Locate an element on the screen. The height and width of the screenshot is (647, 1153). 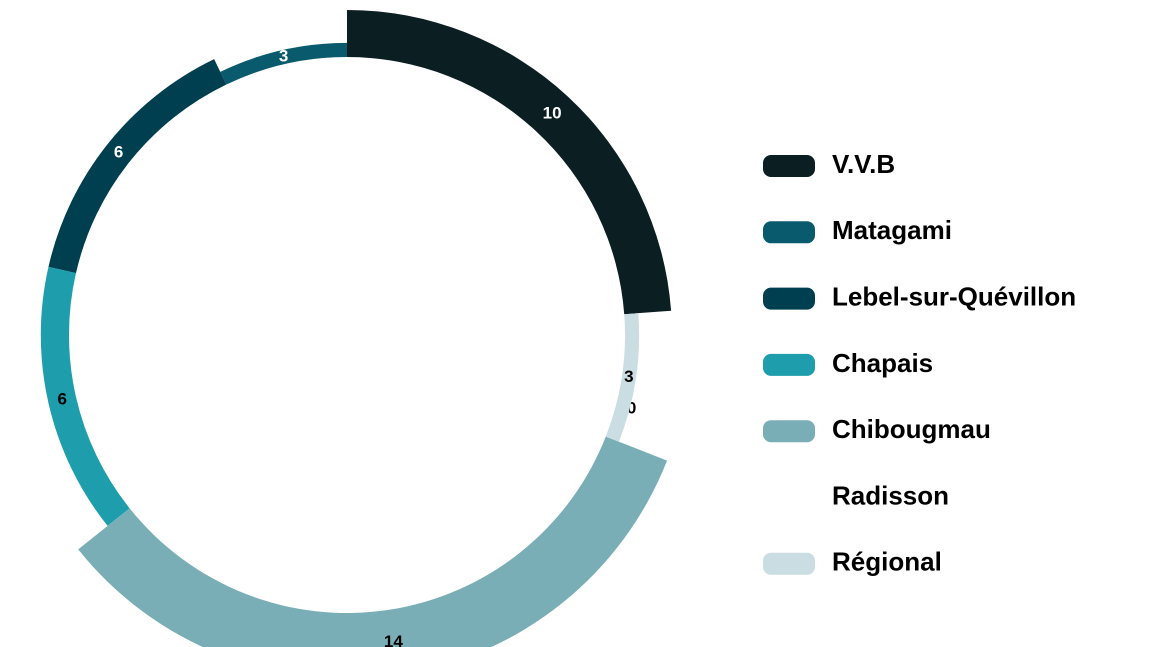
legend-label: Régional is located at coordinates (887, 562).